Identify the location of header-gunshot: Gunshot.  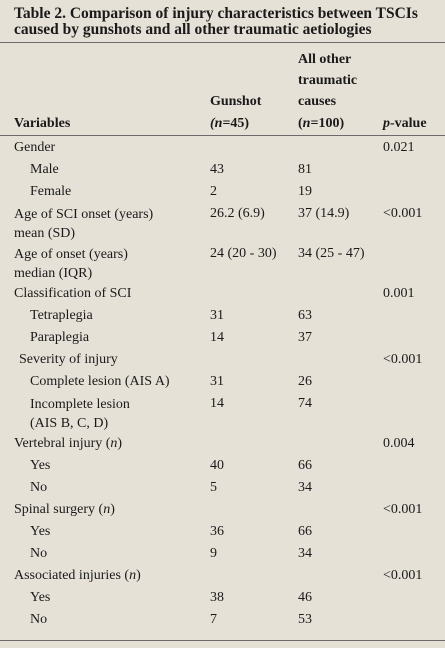
(236, 101).